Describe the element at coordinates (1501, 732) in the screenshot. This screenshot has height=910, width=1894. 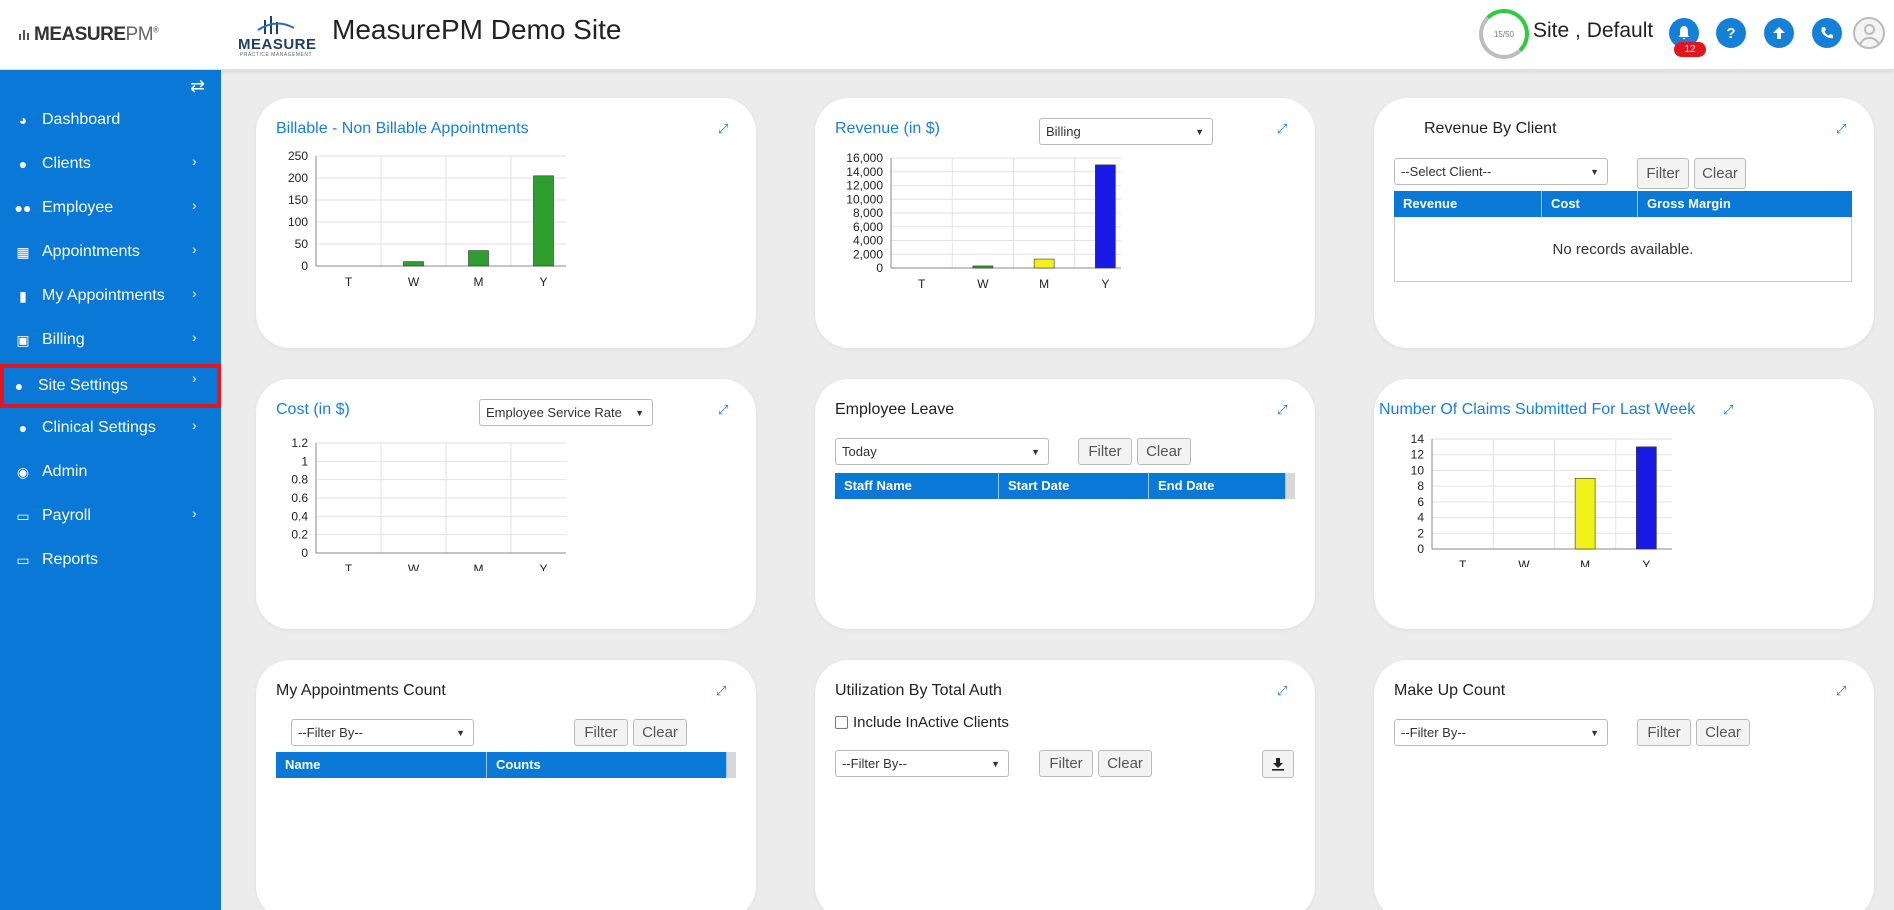
I see `makeup-filter-select: --Filter By-- ▼` at that location.